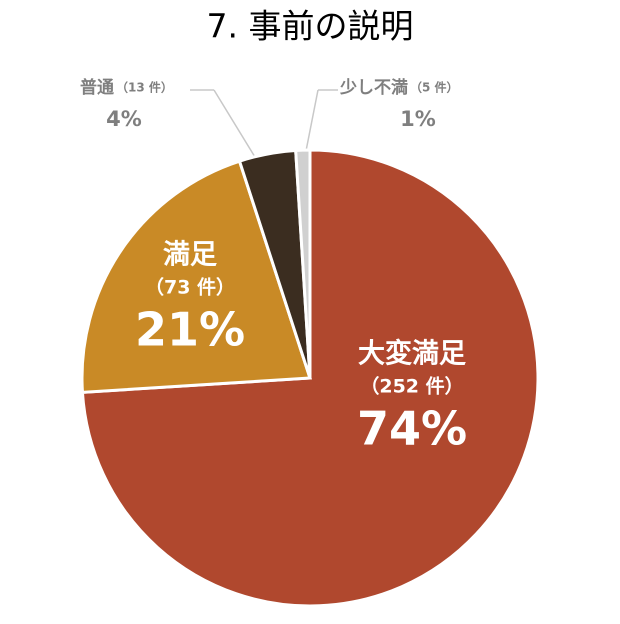  What do you see at coordinates (190, 287) in the screenshot?
I see `count-label: （73 件）` at bounding box center [190, 287].